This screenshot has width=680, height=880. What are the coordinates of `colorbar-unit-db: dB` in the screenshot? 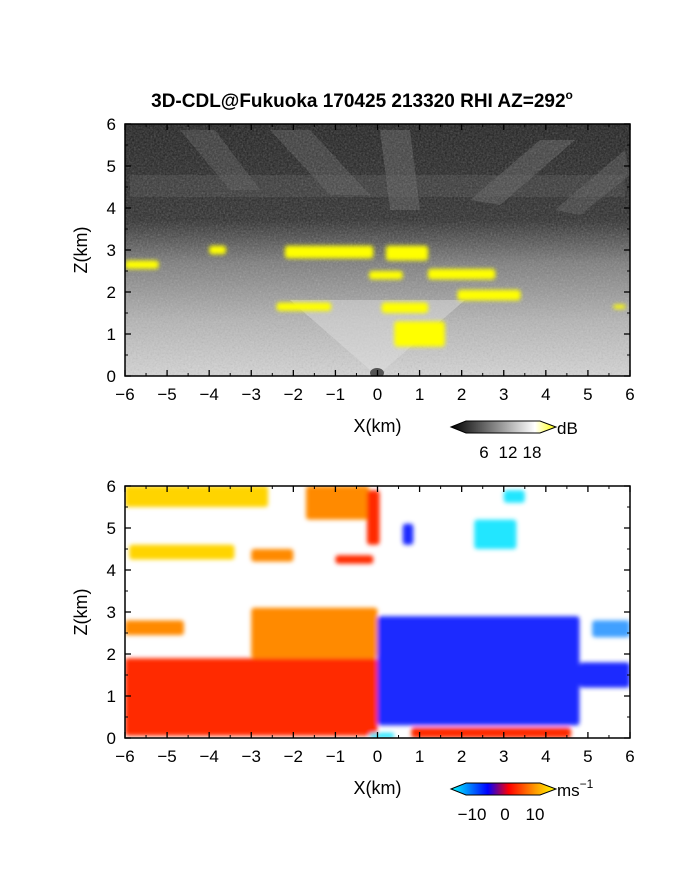 It's located at (567, 428).